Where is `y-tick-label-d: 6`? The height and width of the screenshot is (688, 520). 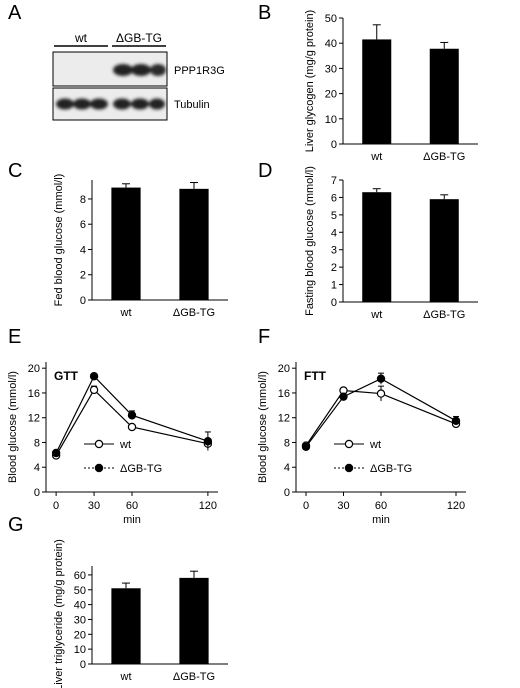
y-tick-label-d: 6 is located at coordinates (334, 198).